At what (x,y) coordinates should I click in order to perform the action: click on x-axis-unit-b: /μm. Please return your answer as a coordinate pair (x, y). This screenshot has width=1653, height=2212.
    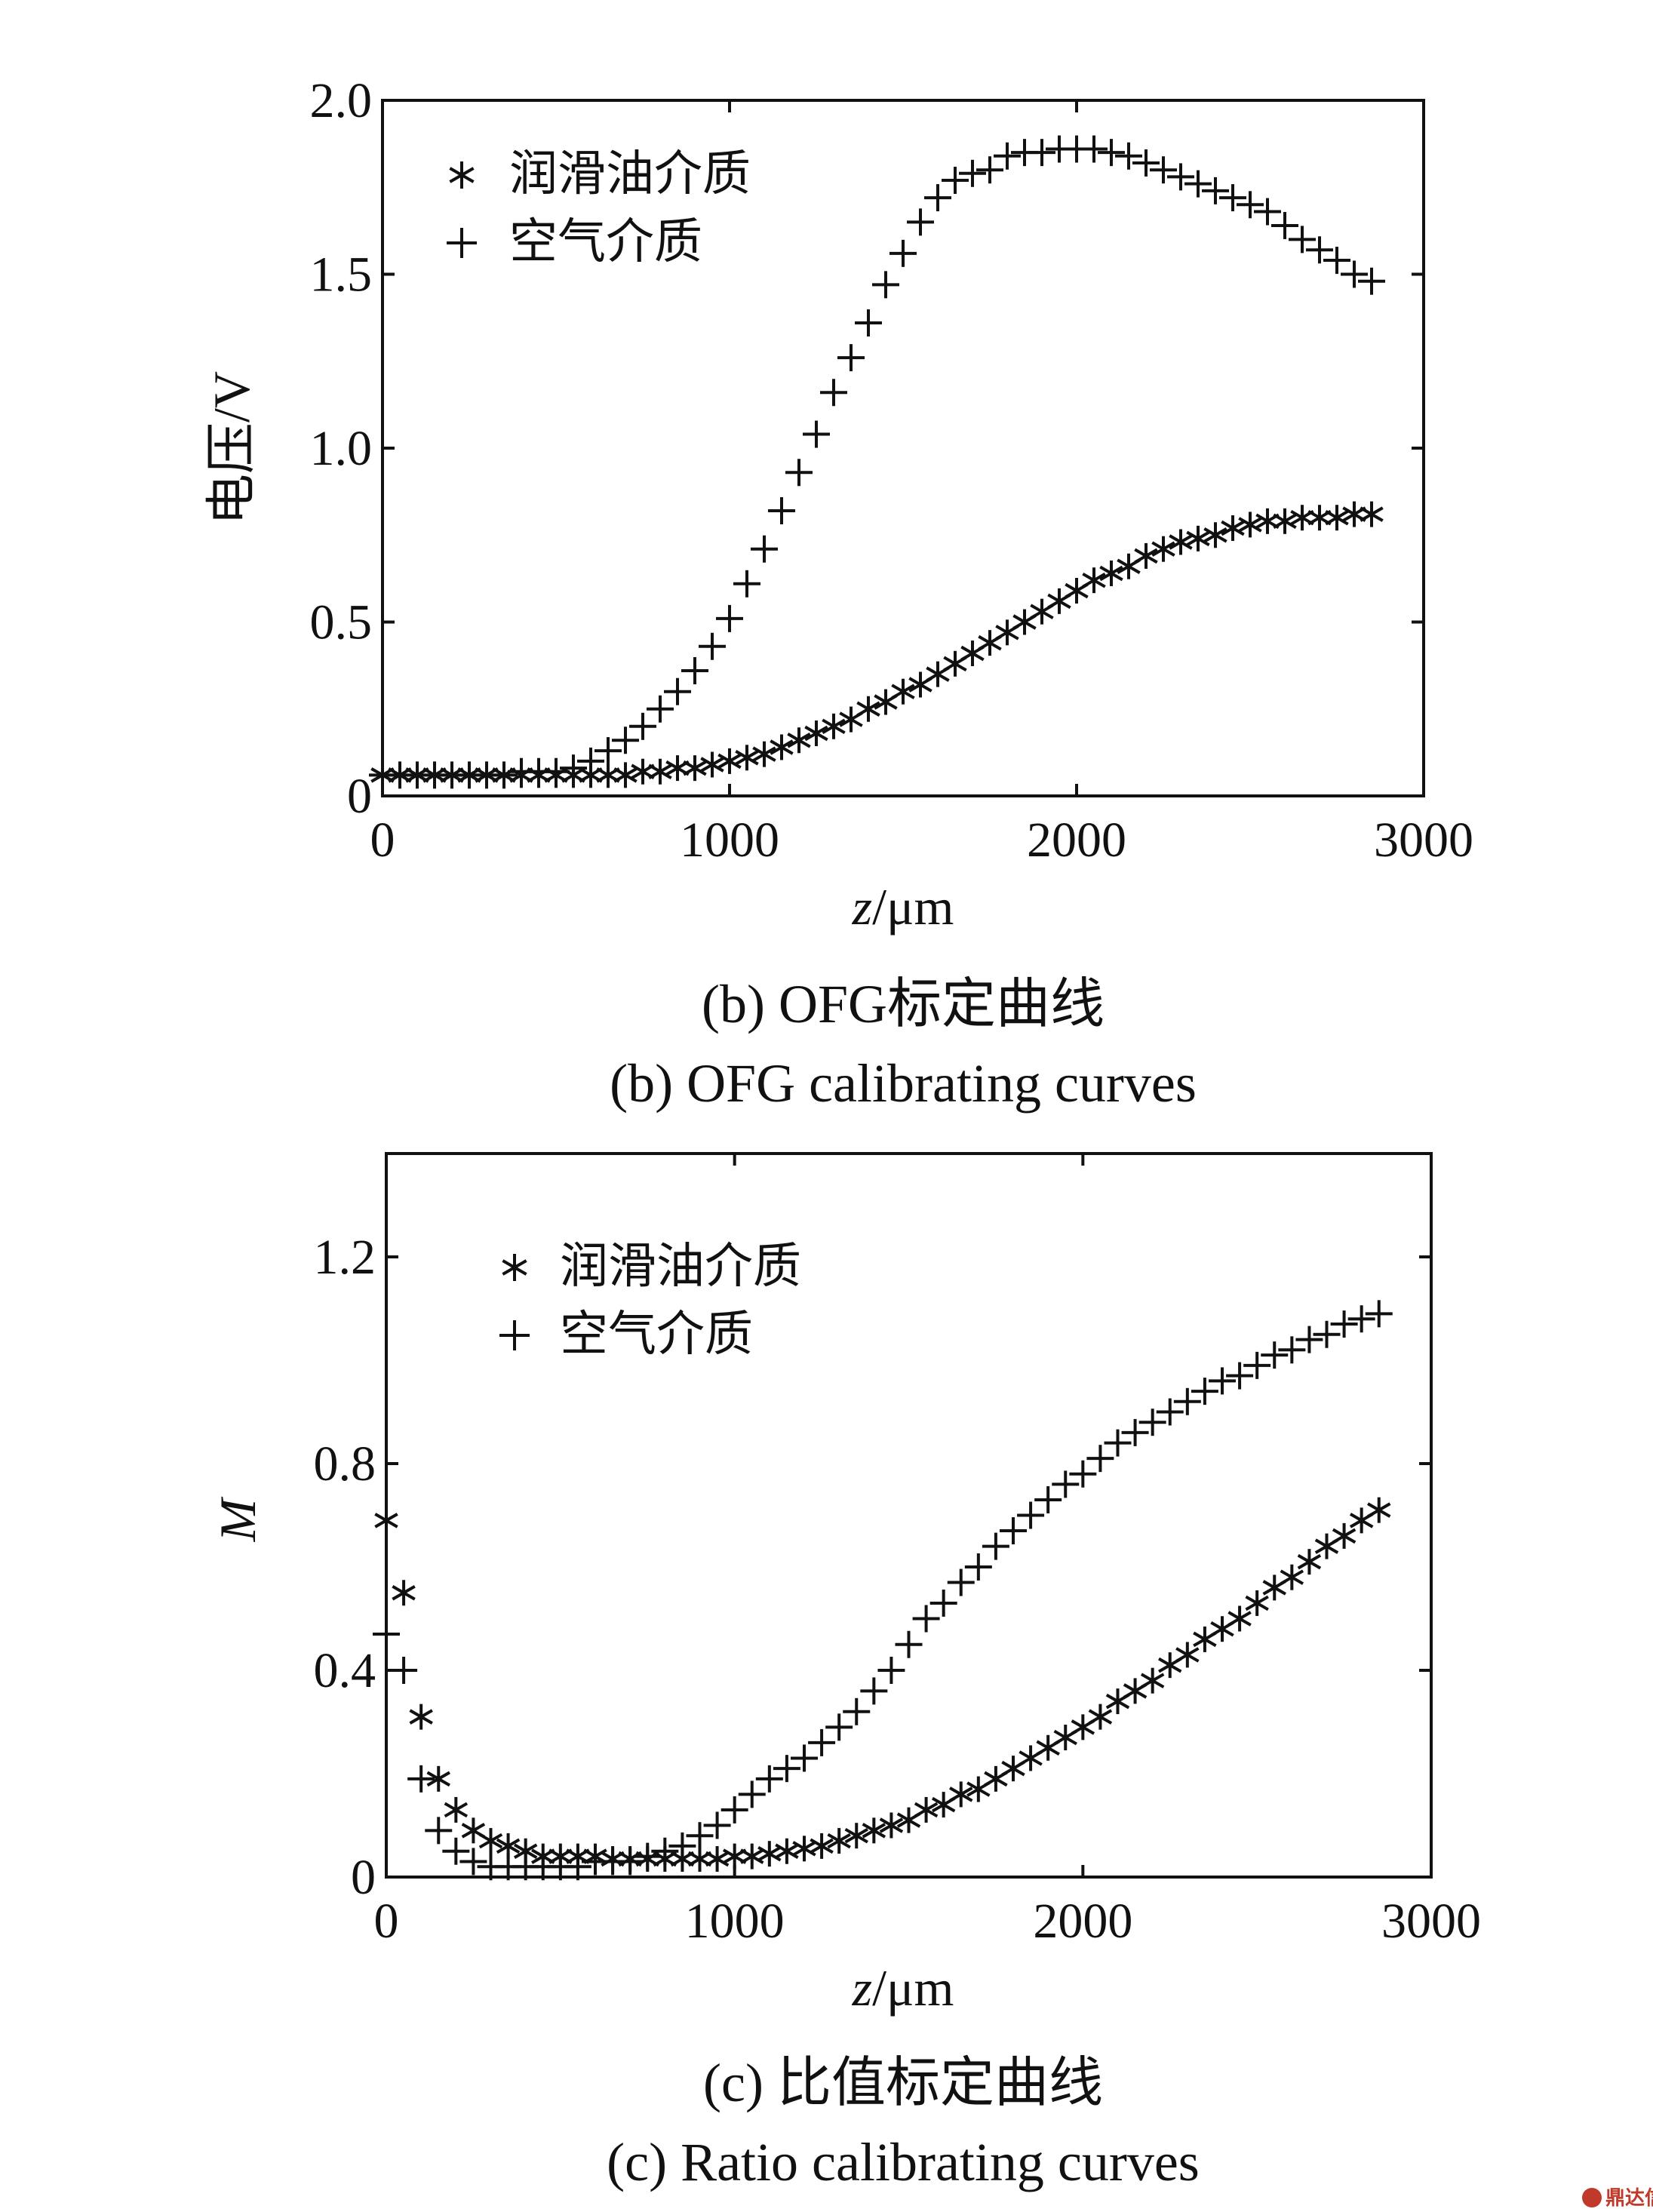
    Looking at the image, I should click on (913, 906).